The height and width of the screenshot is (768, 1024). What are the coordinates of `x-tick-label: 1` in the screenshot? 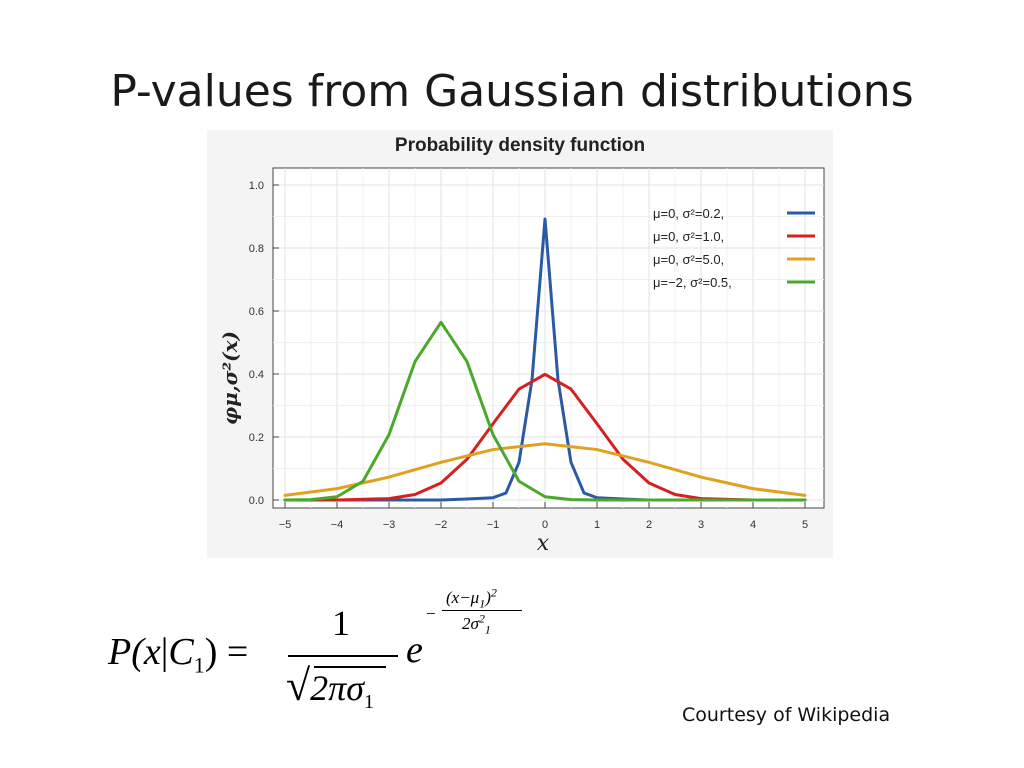 It's located at (597, 525).